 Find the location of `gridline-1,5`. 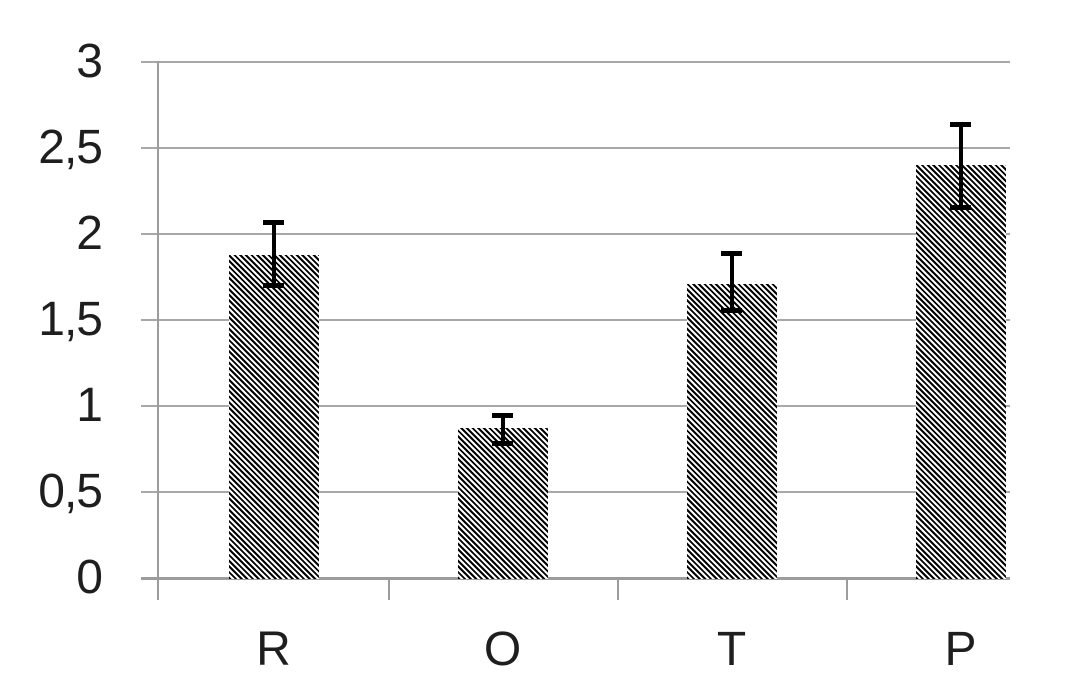

gridline-1,5 is located at coordinates (575, 320).